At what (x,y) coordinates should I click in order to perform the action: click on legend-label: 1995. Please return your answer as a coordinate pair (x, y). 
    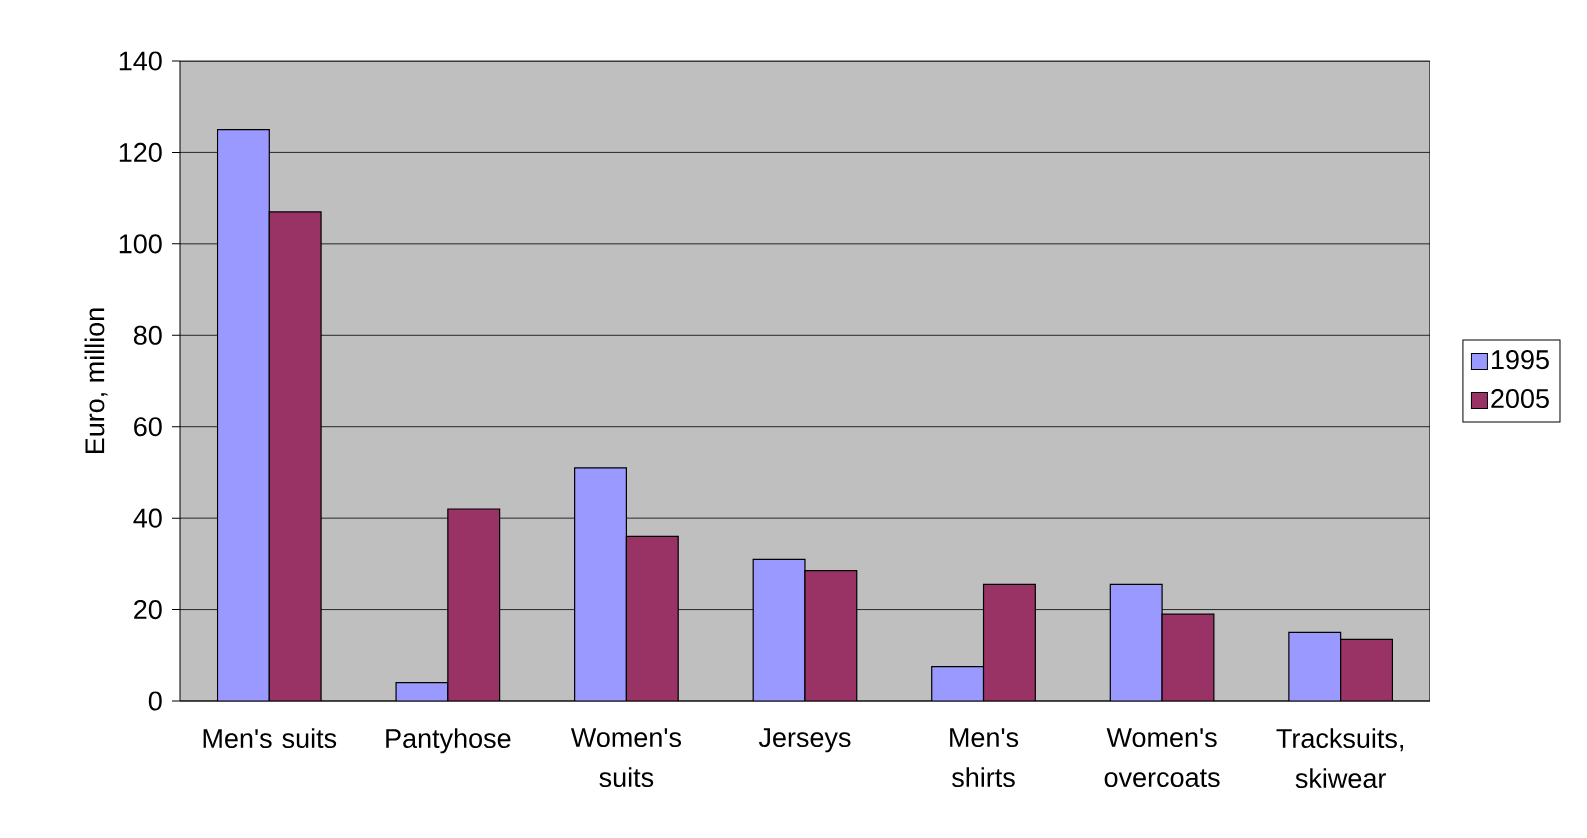
    Looking at the image, I should click on (1520, 360).